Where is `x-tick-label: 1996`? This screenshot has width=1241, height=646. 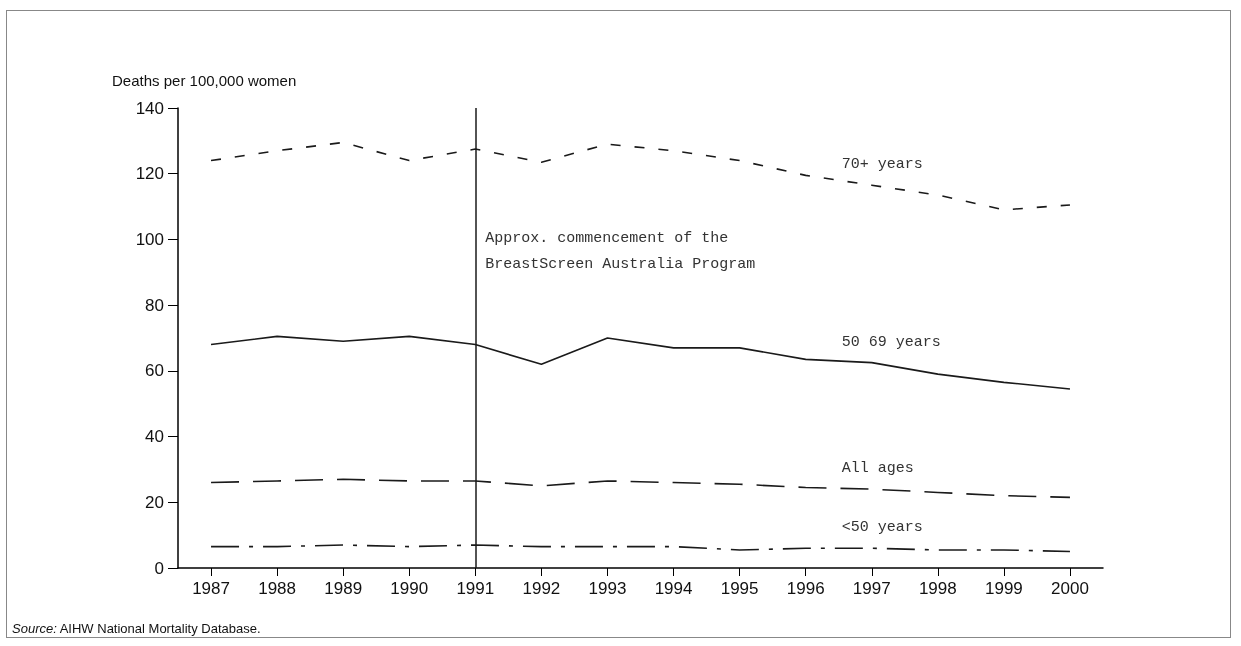
x-tick-label: 1996 is located at coordinates (805, 588).